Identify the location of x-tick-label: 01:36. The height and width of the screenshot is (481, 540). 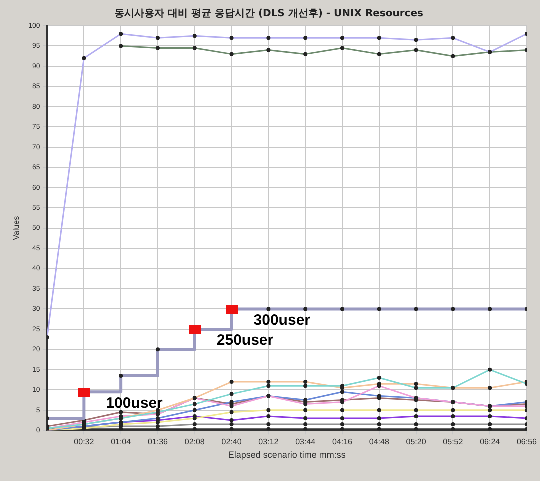
(158, 442).